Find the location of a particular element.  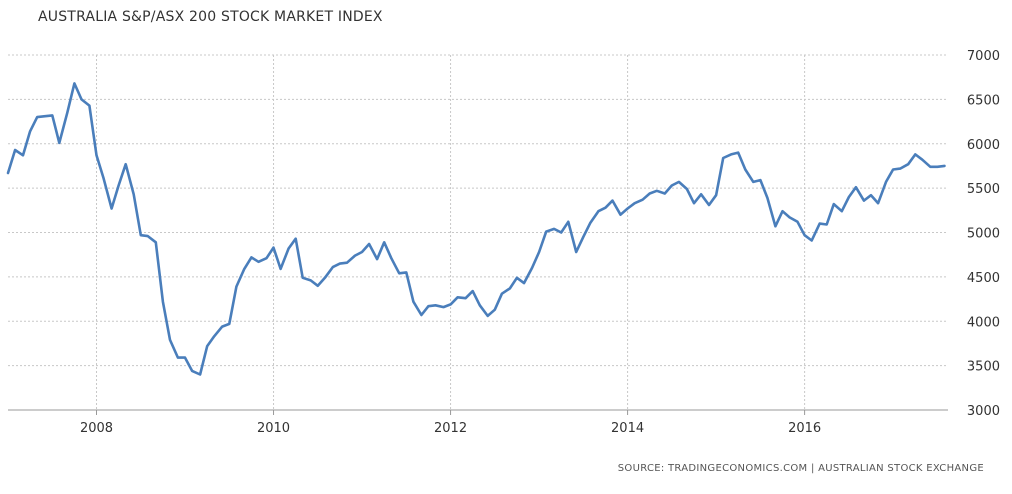

y-tick-label: 4500 is located at coordinates (983, 278).